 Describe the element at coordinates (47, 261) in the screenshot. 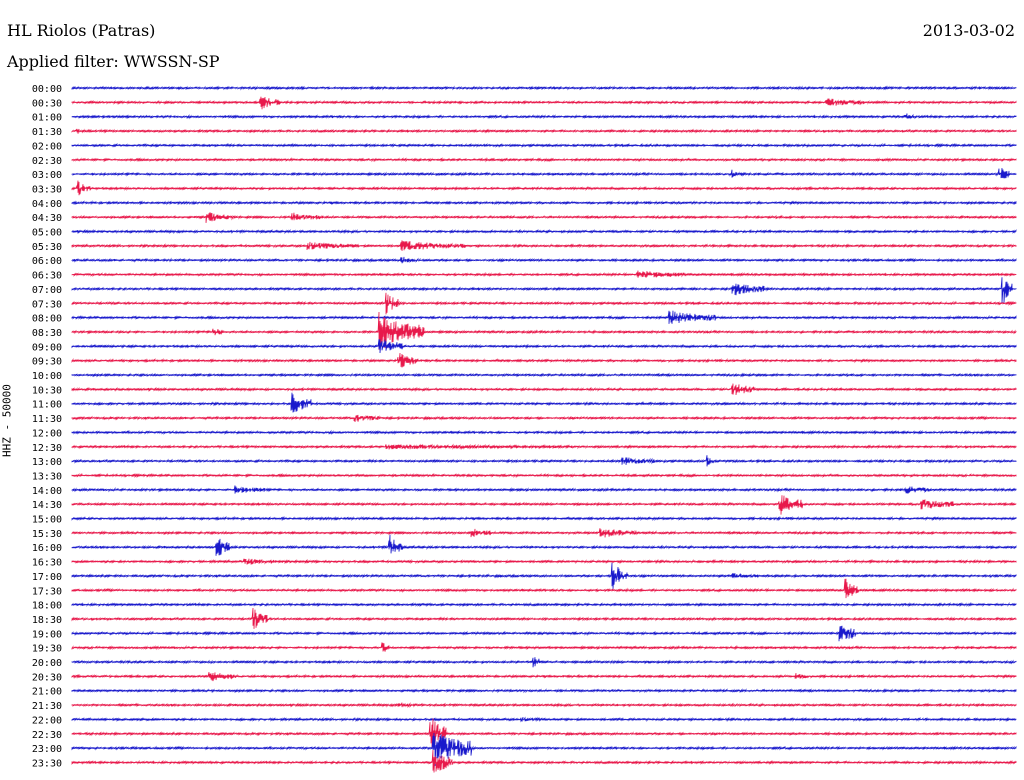

I see `row-time-label: 06:00` at that location.